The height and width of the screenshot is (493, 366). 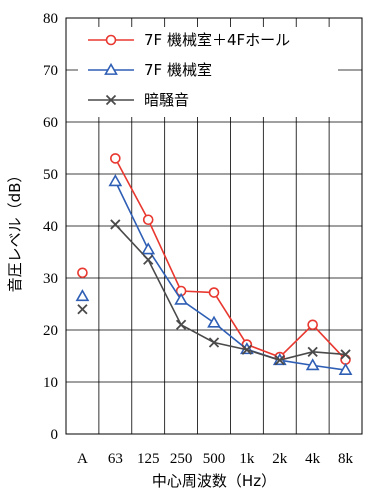 I want to click on y-tick-label: 60, so click(x=50, y=123).